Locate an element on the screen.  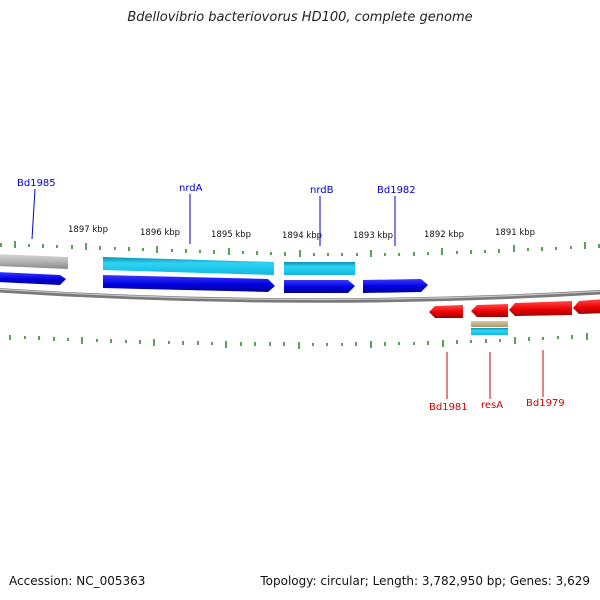
forward-gene-track-lower is located at coordinates (214, 282).